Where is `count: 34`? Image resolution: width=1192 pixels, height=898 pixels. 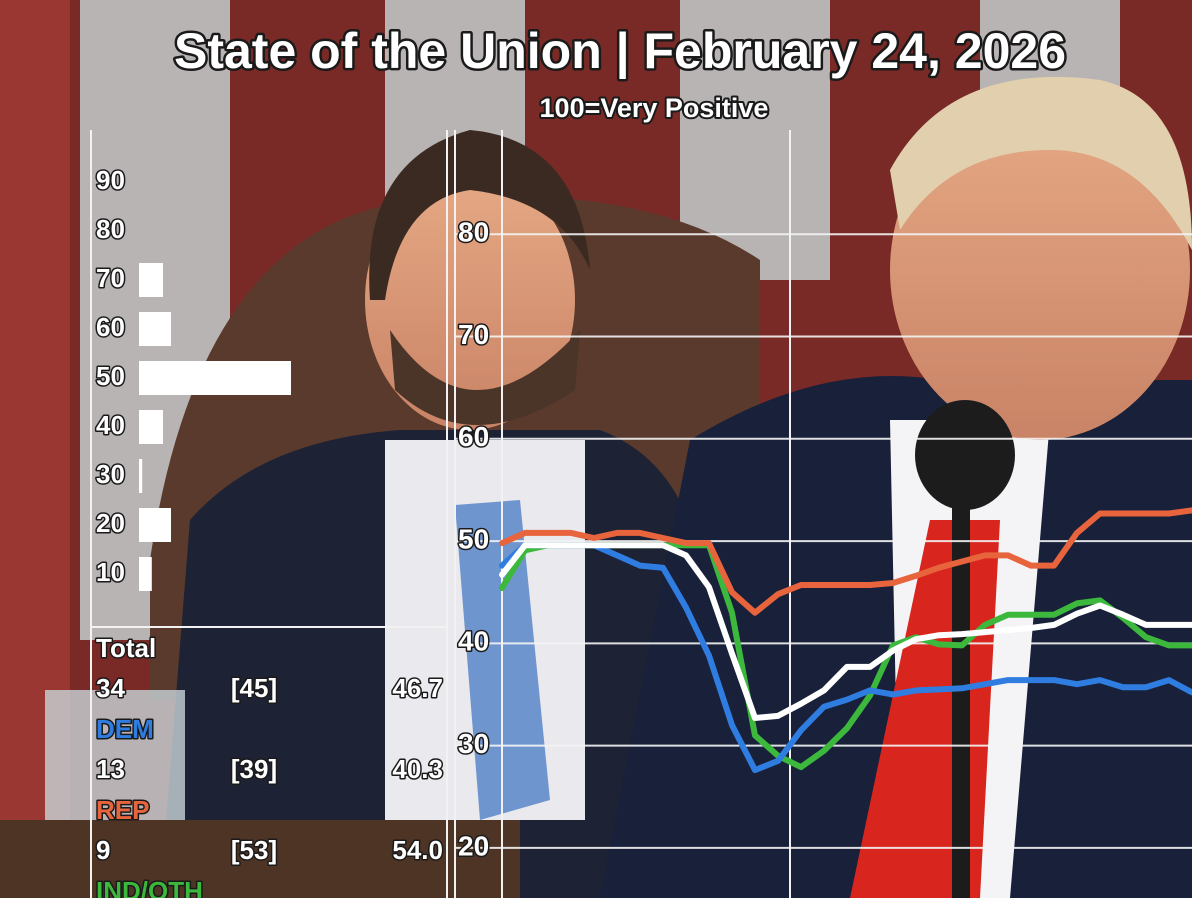 count: 34 is located at coordinates (110, 688).